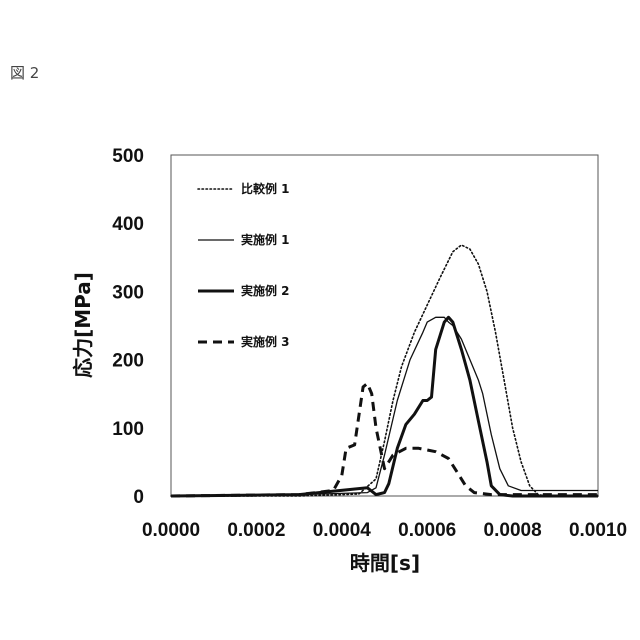  What do you see at coordinates (128, 429) in the screenshot?
I see `y-tick-label: 100` at bounding box center [128, 429].